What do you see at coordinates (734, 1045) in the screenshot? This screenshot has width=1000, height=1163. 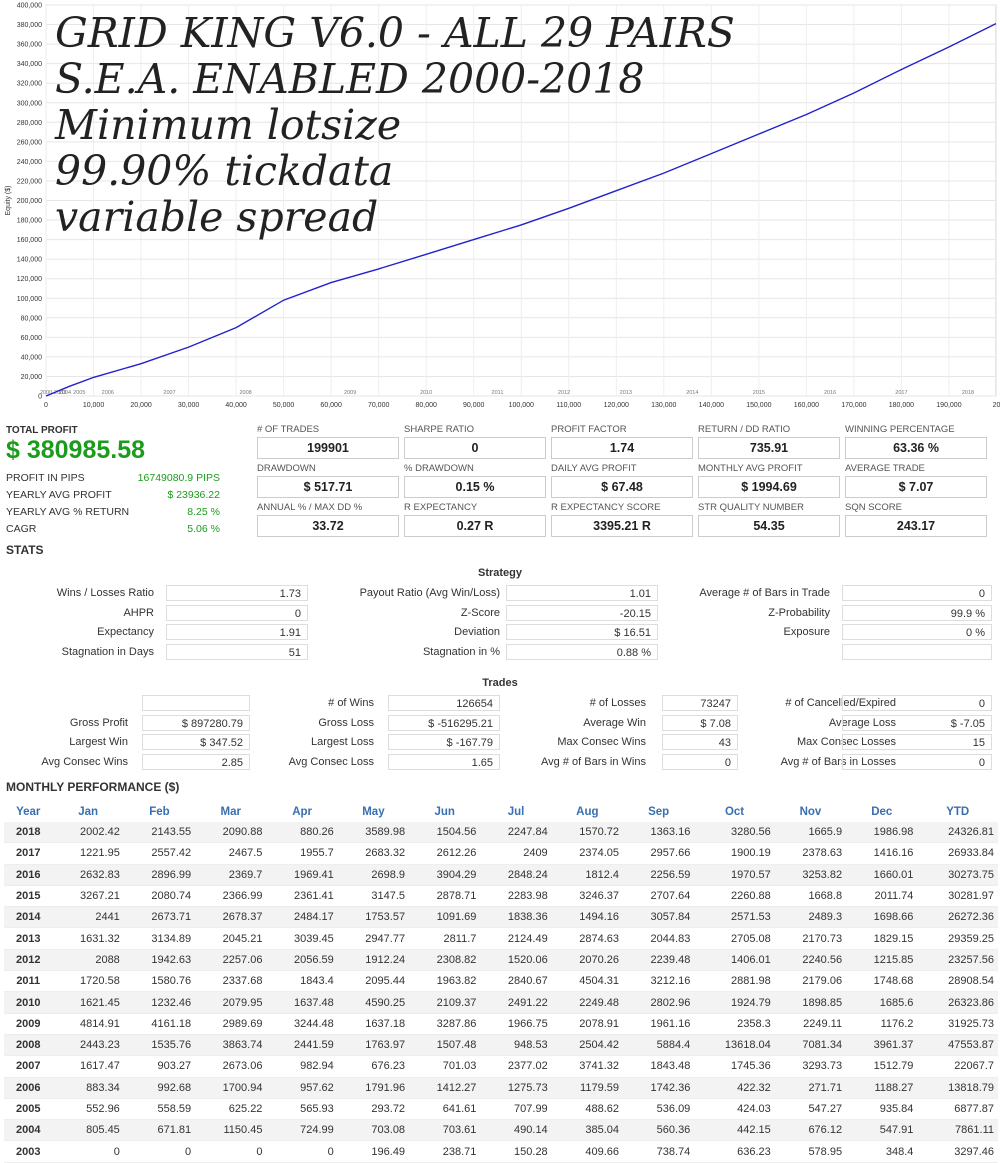 I see `value-cell: 13618.04` at bounding box center [734, 1045].